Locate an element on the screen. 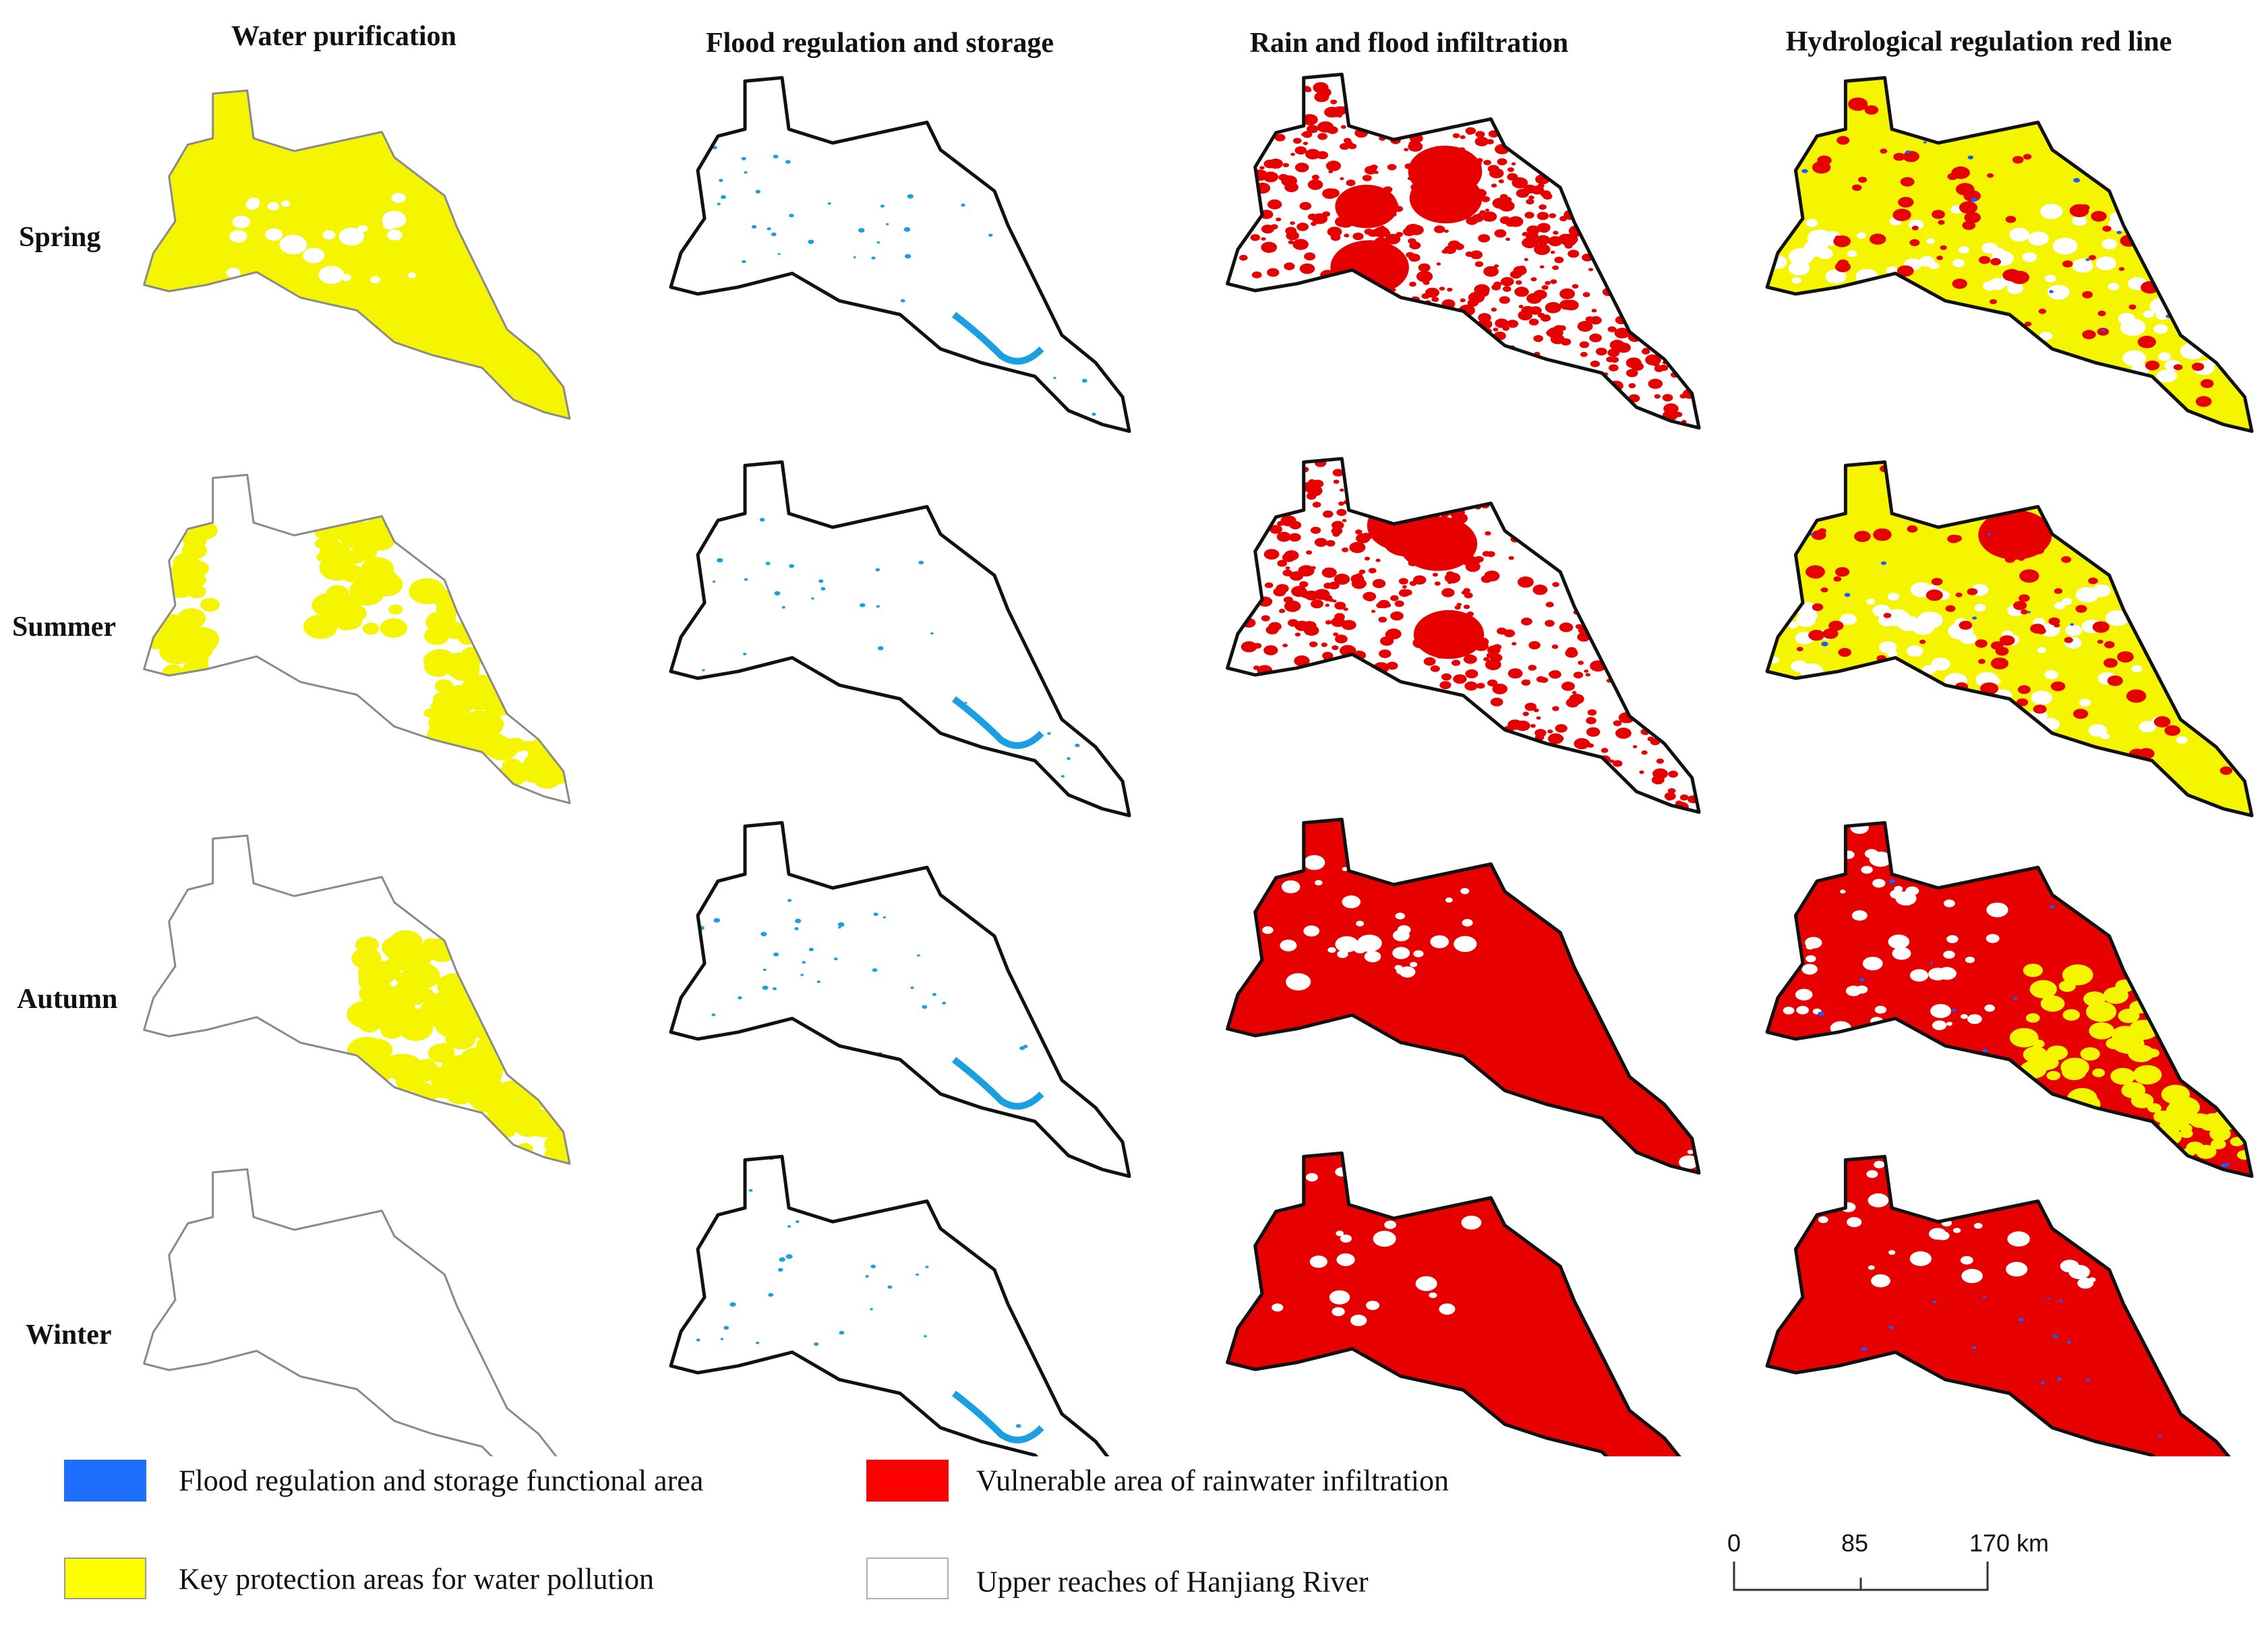 The width and height of the screenshot is (2268, 1633). legend-swatch-flood-area is located at coordinates (105, 1481).